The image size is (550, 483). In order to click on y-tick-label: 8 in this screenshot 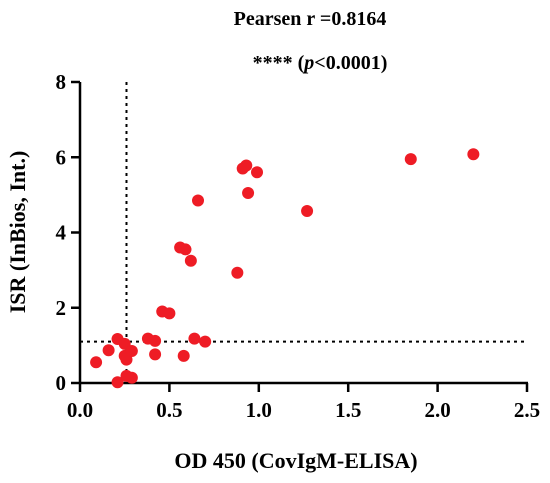, I will do `click(61, 82)`.